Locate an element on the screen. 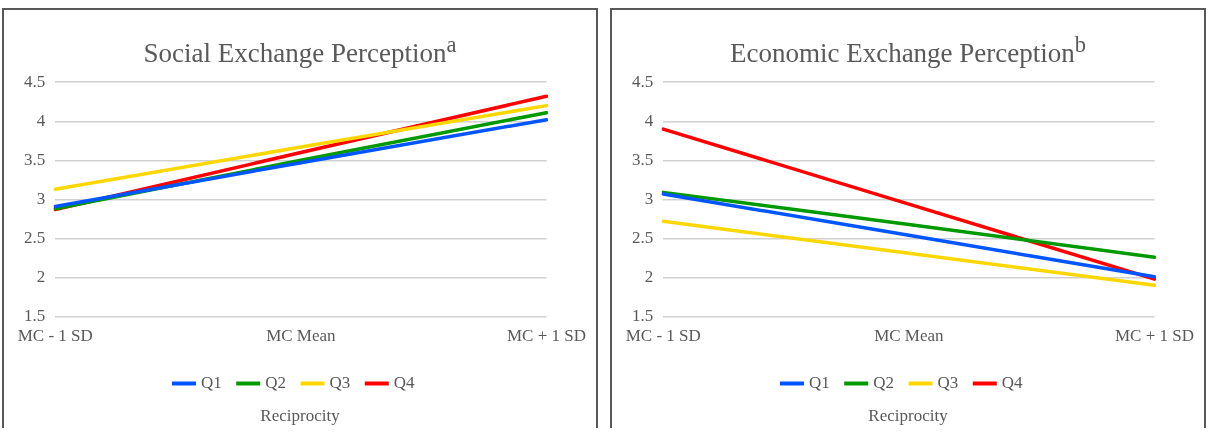 This screenshot has height=434, width=1214. chart-title: Social Exchange Perception$^{a}$ is located at coordinates (300, 49).